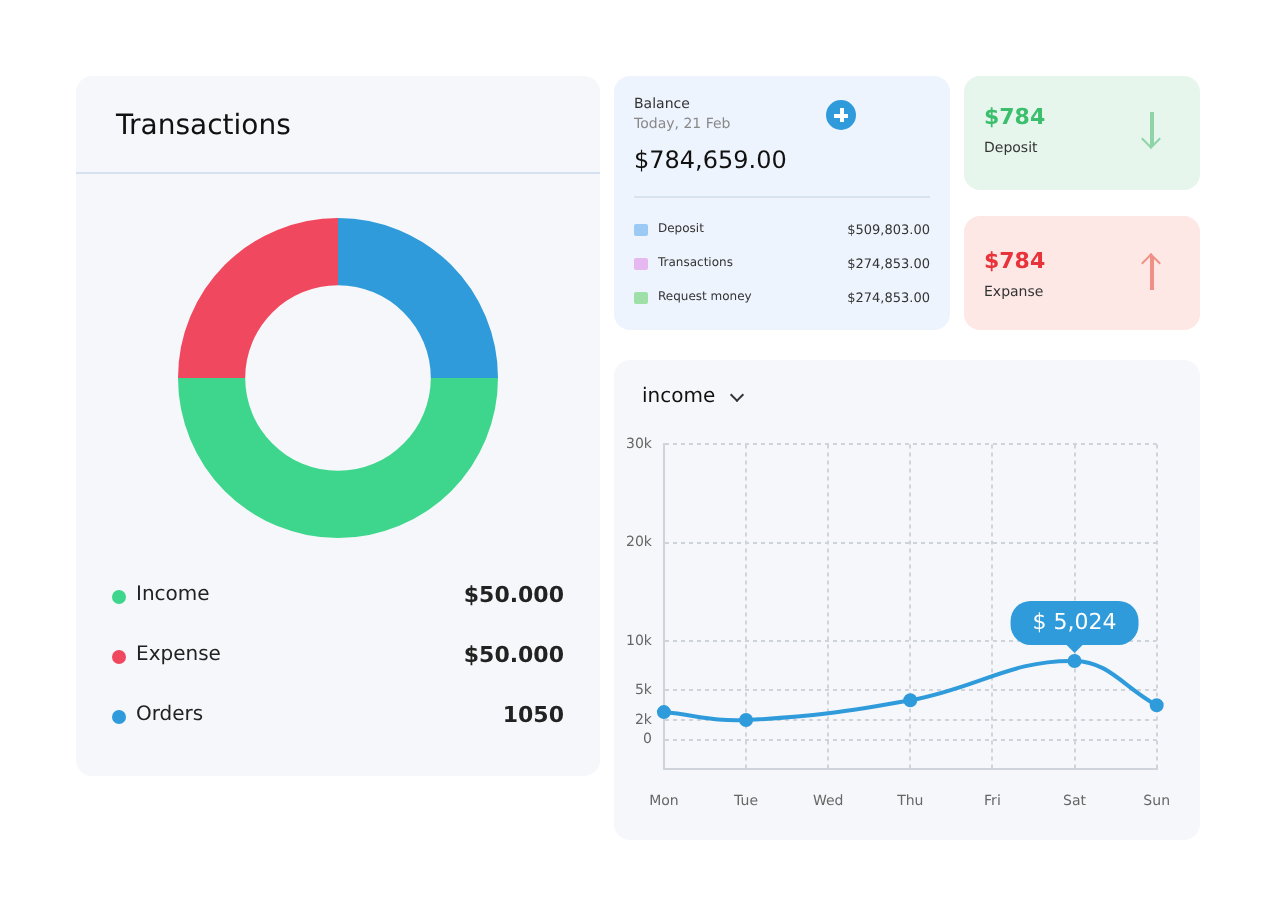 The image size is (1272, 924). What do you see at coordinates (679, 397) in the screenshot?
I see `chart-title: income` at bounding box center [679, 397].